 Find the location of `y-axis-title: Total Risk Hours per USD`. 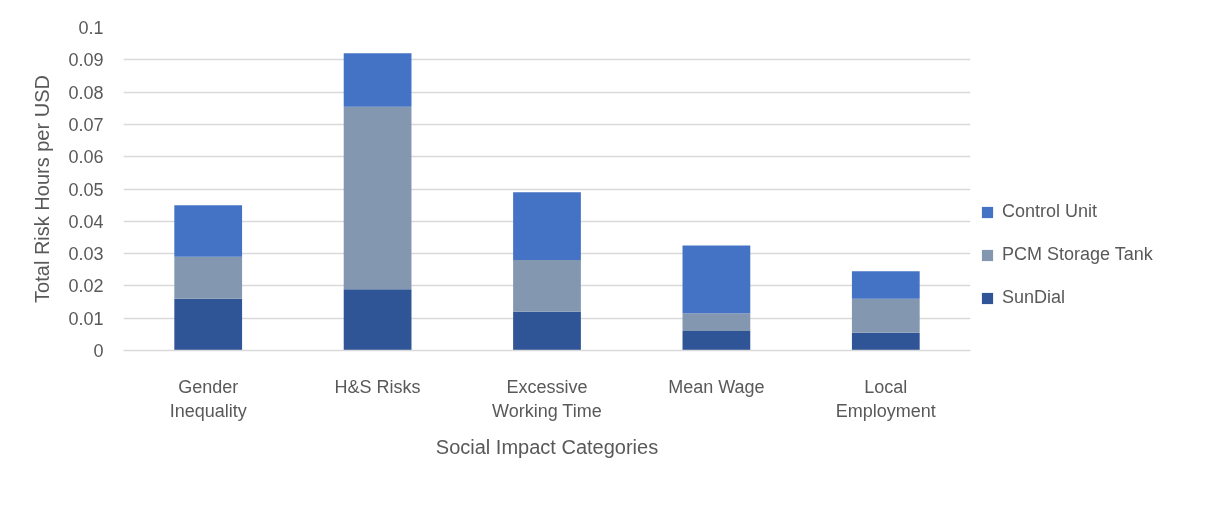

y-axis-title: Total Risk Hours per USD is located at coordinates (42, 189).